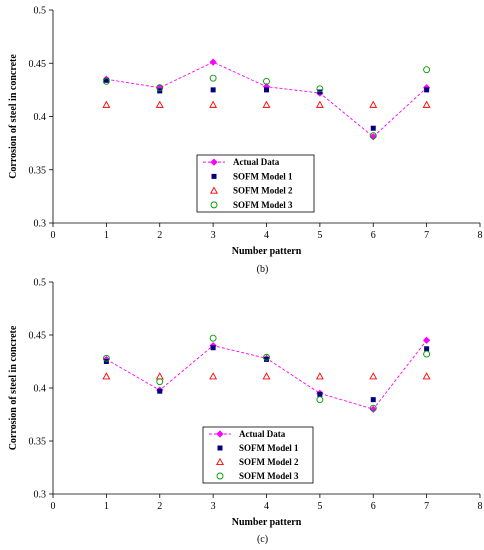 The image size is (484, 550). What do you see at coordinates (262, 539) in the screenshot?
I see `chart-caption: (c)` at bounding box center [262, 539].